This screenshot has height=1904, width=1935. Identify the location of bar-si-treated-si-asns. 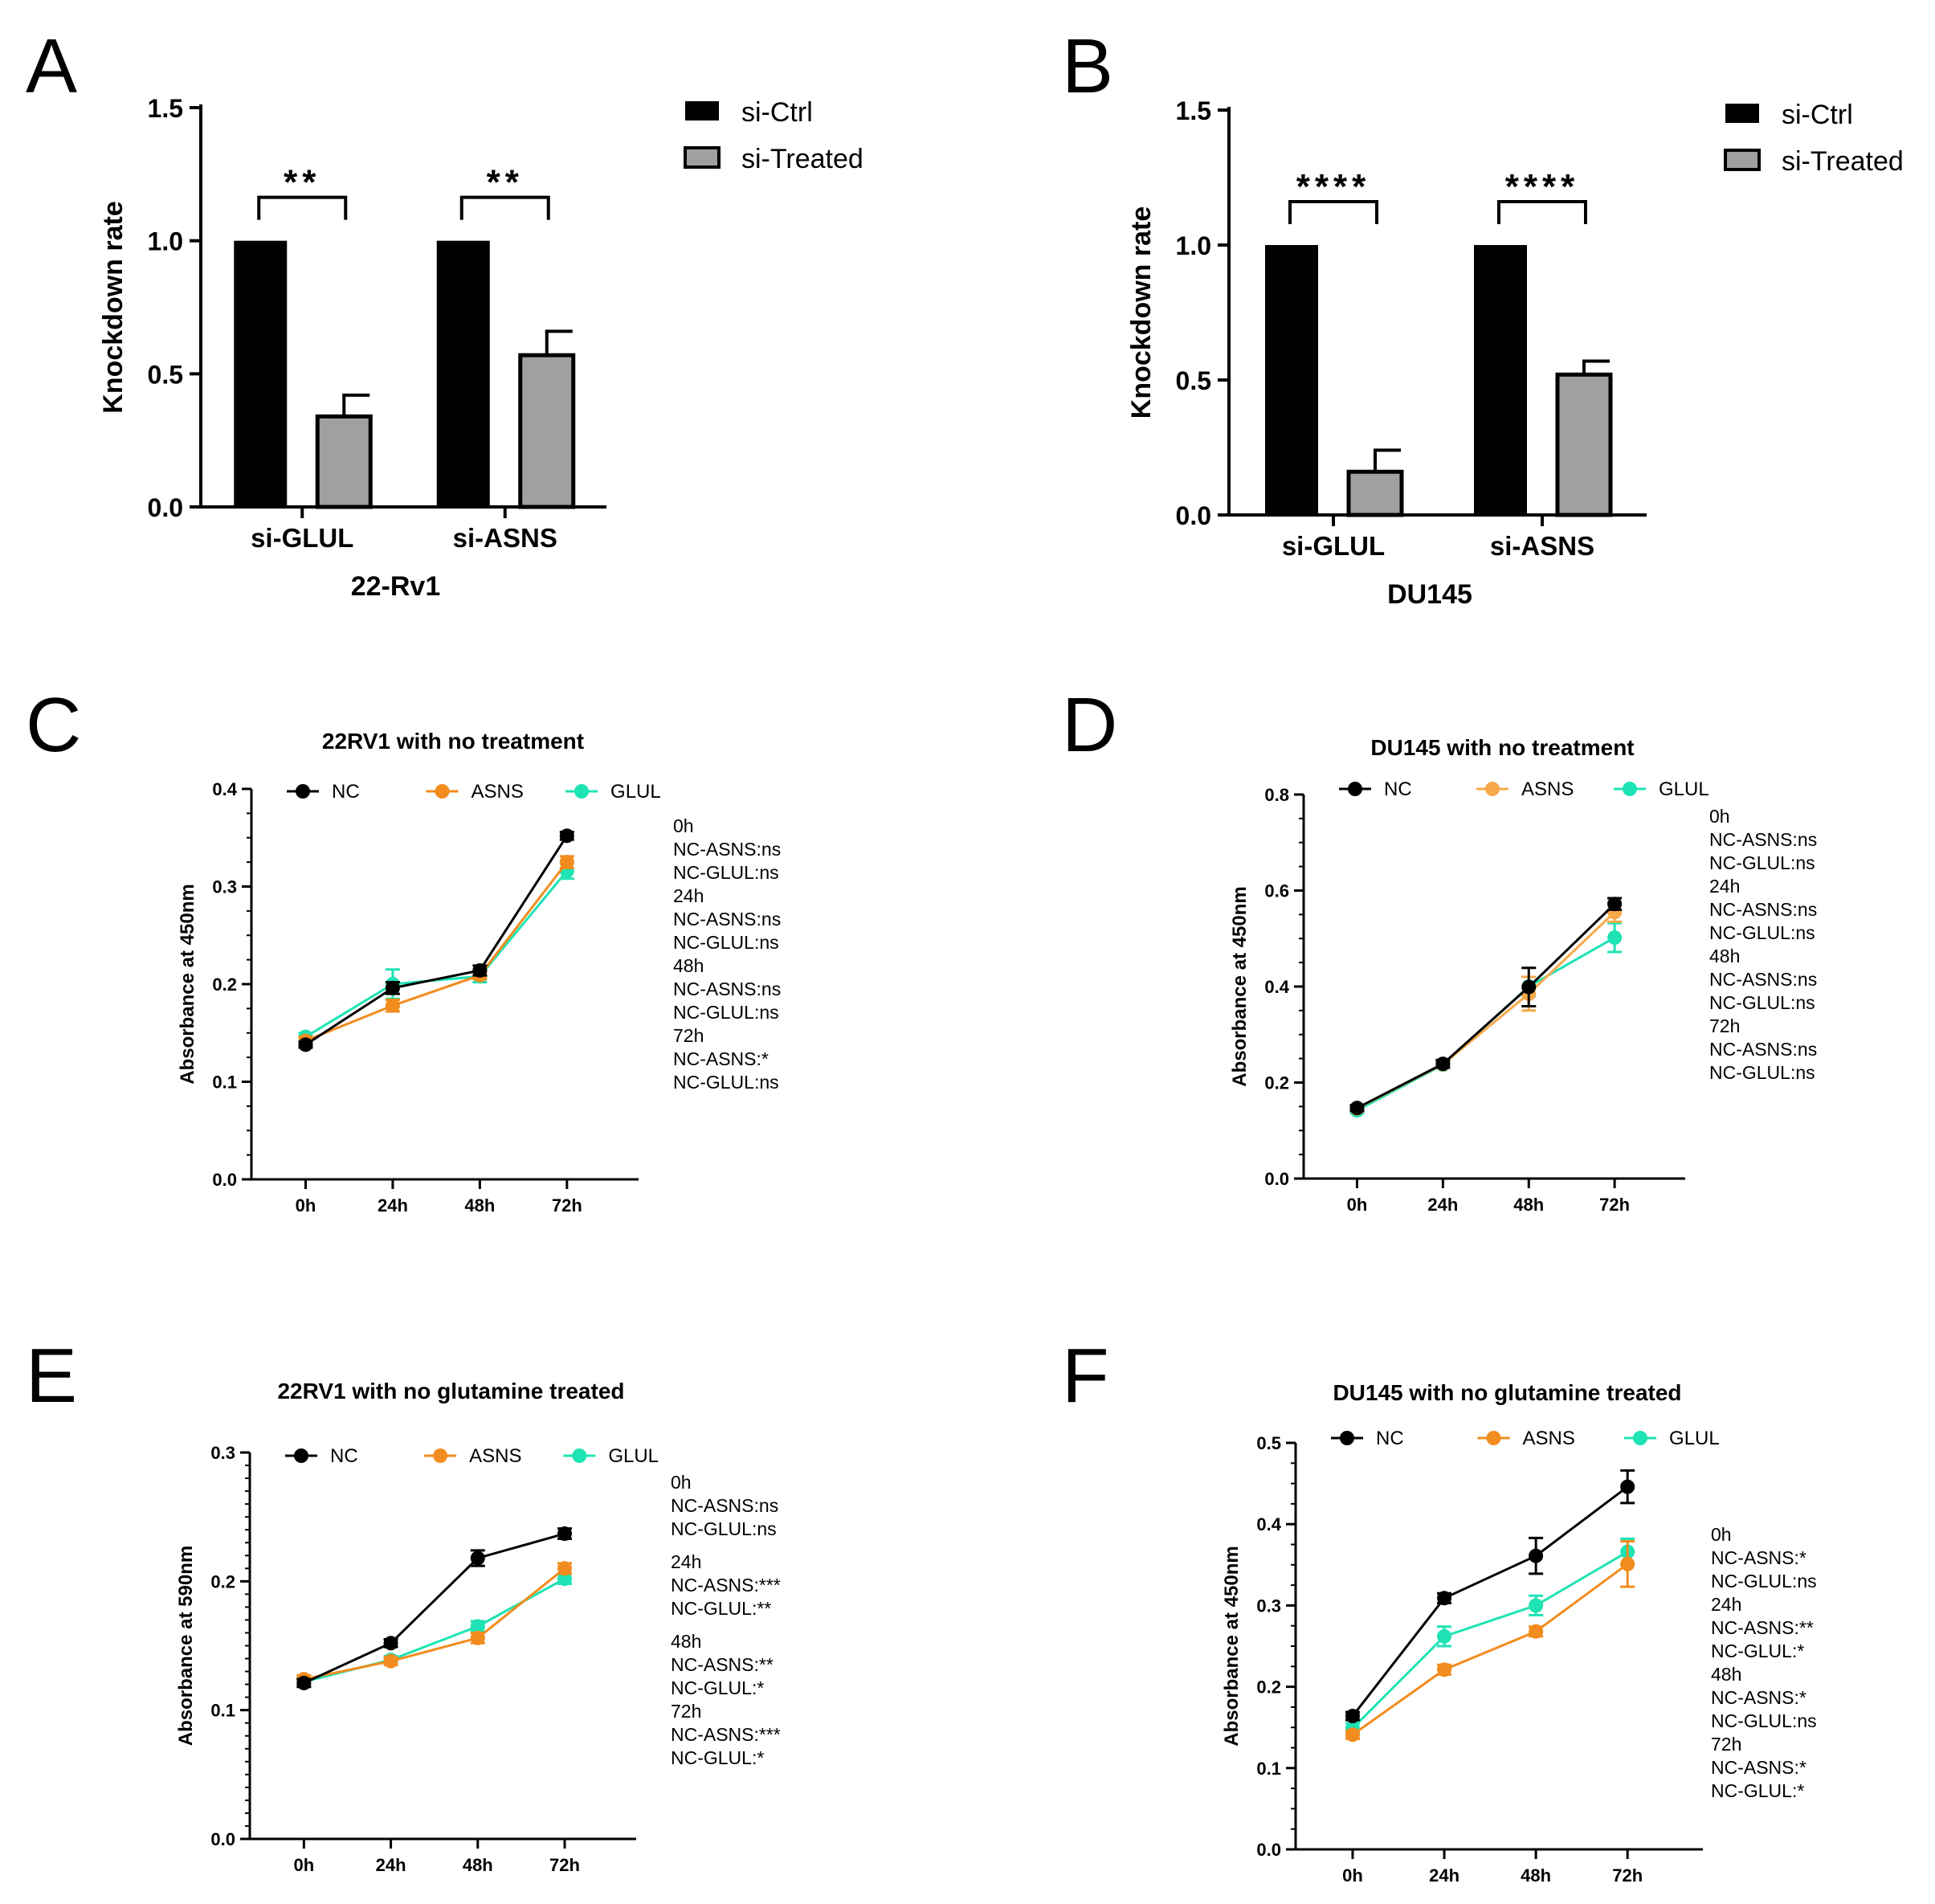
(547, 431).